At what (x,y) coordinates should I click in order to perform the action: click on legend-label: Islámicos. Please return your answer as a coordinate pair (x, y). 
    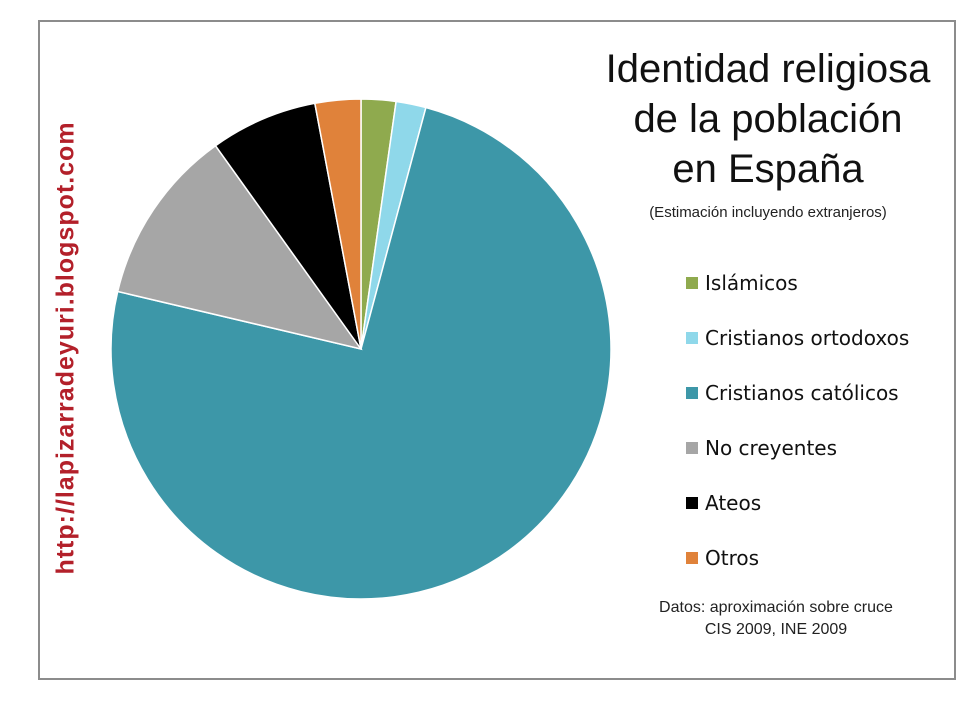
    Looking at the image, I should click on (751, 282).